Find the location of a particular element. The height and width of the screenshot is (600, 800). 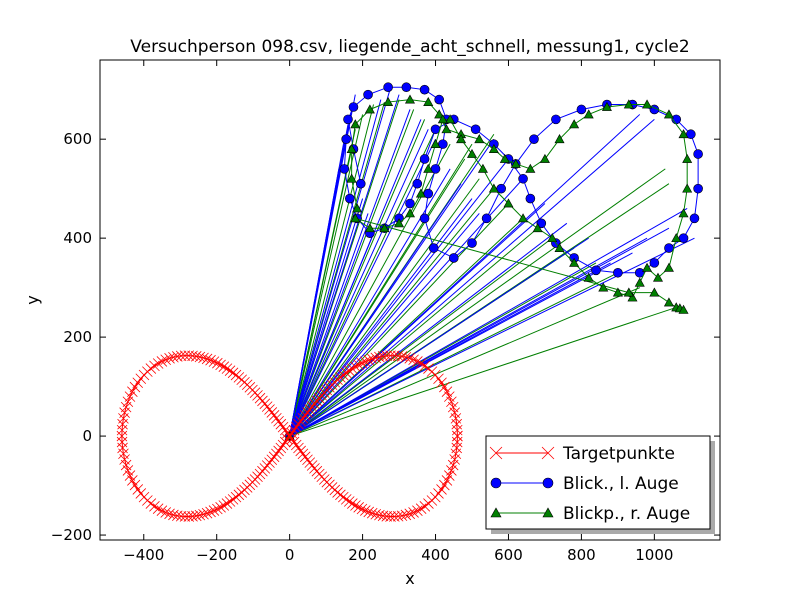

legend-label: Blickp., r. Auge is located at coordinates (626, 514).